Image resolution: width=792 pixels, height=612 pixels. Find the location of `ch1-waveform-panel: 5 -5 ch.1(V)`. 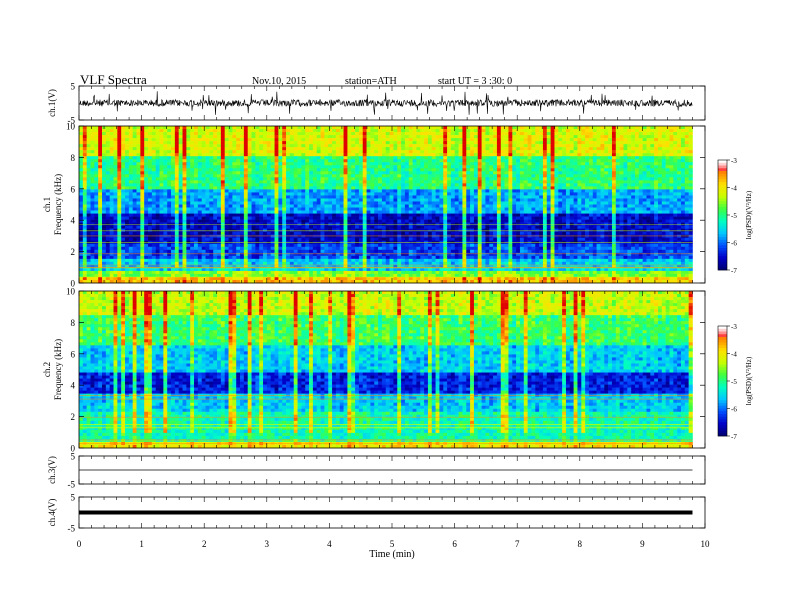

ch1-waveform-panel: 5 -5 ch.1(V) is located at coordinates (376, 104).